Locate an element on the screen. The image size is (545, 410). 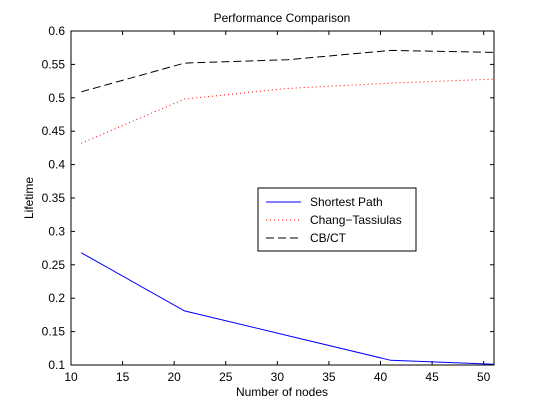
legend-label-2: CB/CT is located at coordinates (328, 238).